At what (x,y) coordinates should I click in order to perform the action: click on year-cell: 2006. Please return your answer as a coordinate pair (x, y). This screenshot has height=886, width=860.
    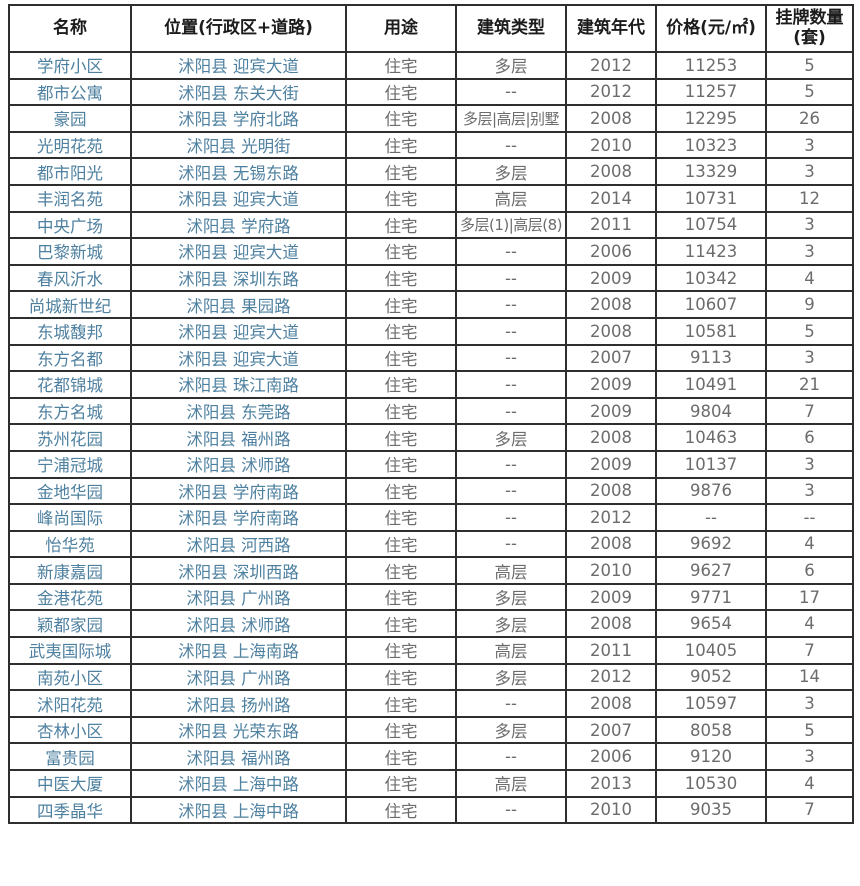
    Looking at the image, I should click on (611, 251).